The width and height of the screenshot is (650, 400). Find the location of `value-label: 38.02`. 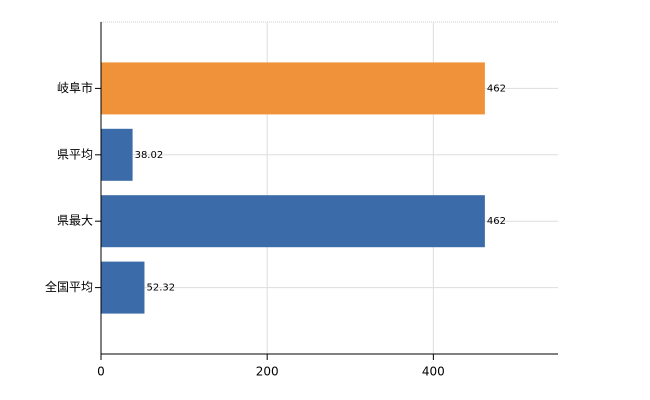

value-label: 38.02 is located at coordinates (149, 155).